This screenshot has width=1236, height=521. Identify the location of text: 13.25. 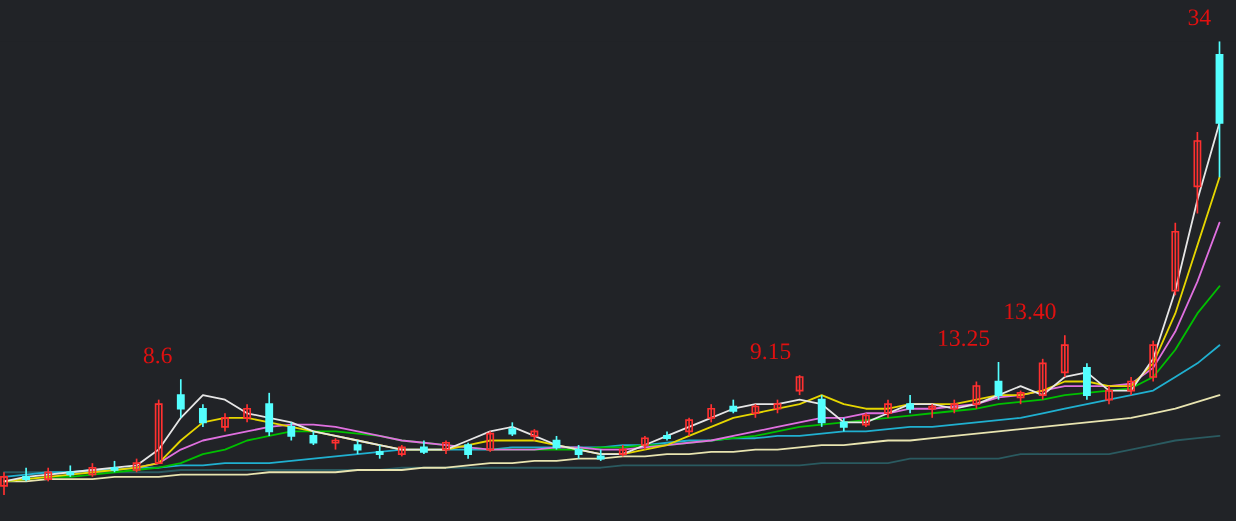
(964, 338).